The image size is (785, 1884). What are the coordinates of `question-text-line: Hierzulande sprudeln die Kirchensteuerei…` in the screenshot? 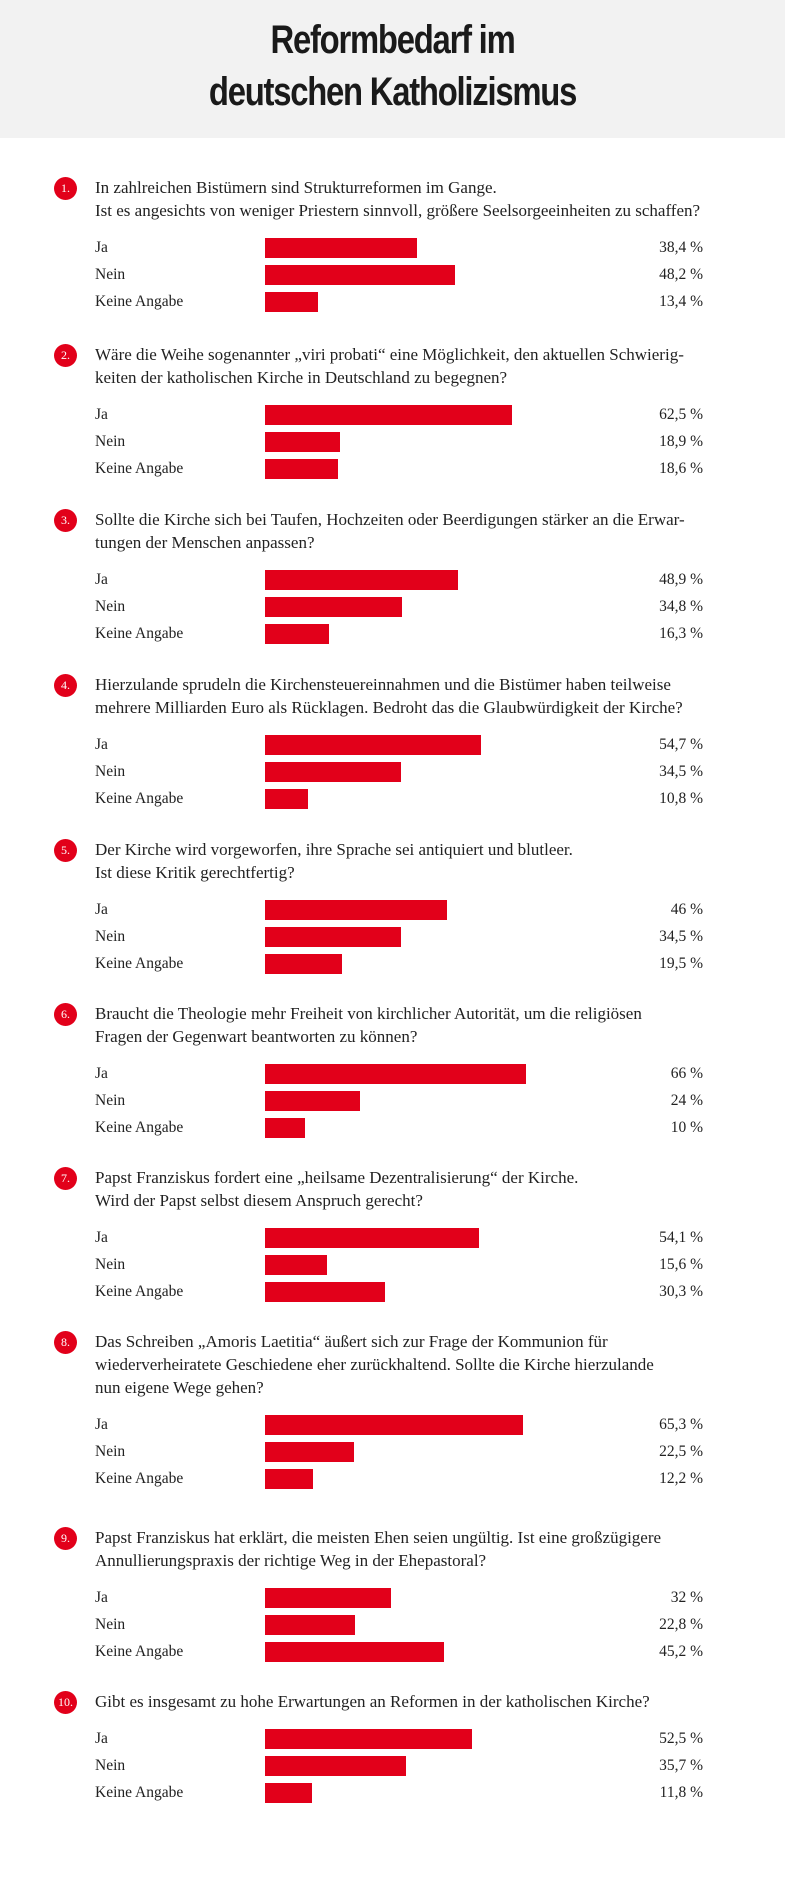 It's located at (383, 684).